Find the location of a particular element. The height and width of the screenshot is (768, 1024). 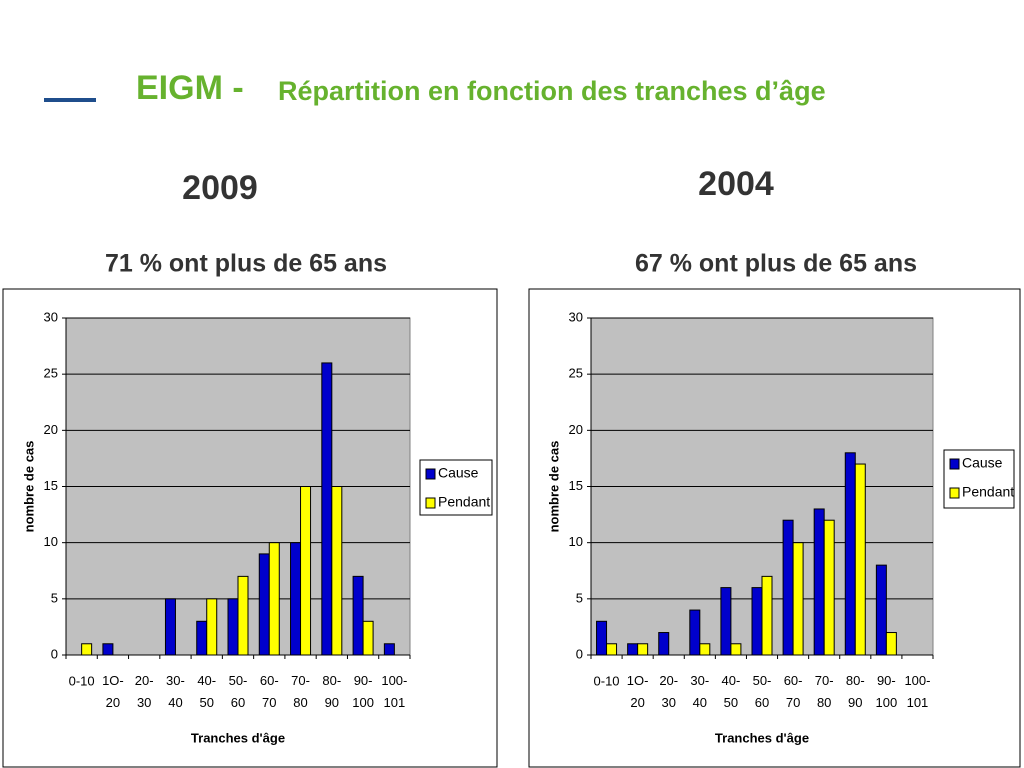

slide-title-lead: EIGM - is located at coordinates (190, 88).